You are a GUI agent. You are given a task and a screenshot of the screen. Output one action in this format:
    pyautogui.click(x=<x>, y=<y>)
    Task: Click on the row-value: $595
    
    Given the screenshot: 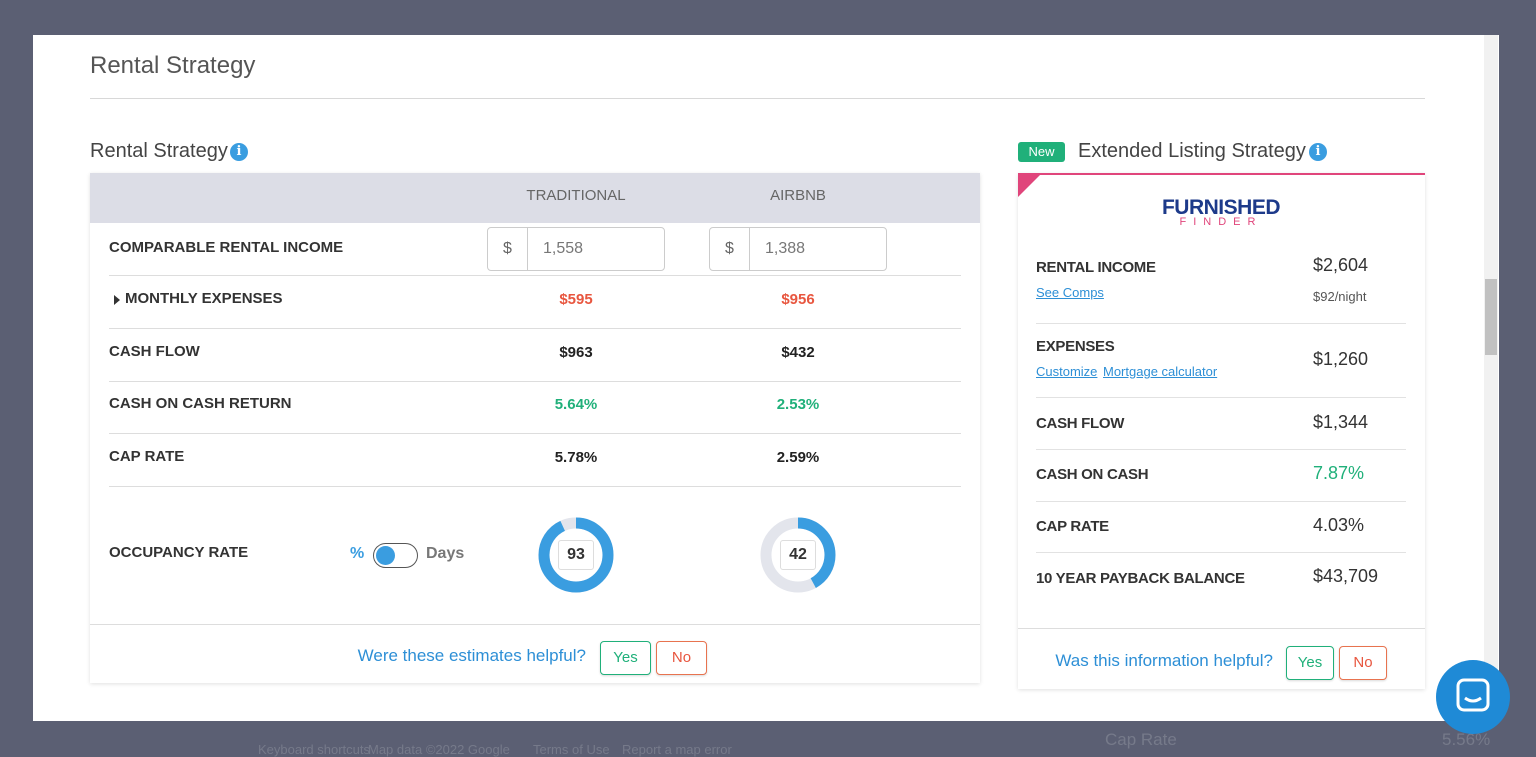 What is the action you would take?
    pyautogui.click(x=576, y=299)
    